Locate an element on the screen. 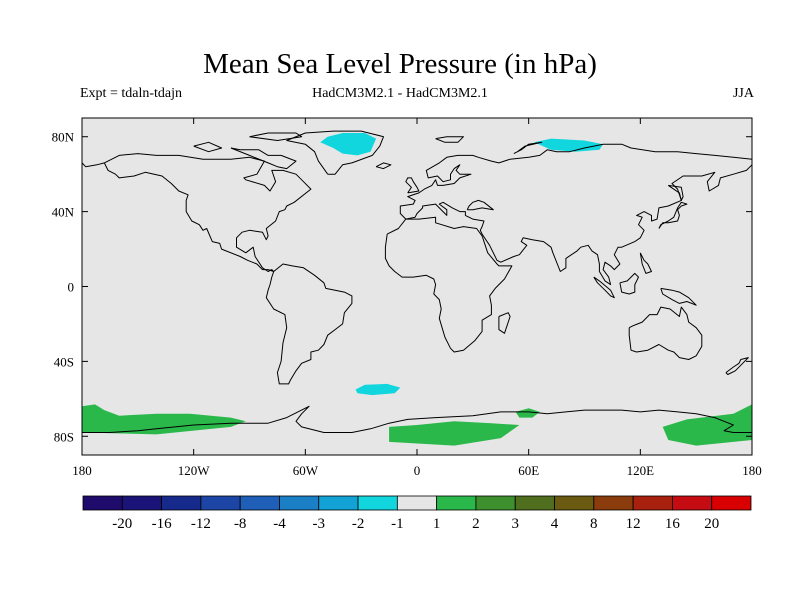 This screenshot has height=600, width=800. colorbar-label: -12 is located at coordinates (201, 524).